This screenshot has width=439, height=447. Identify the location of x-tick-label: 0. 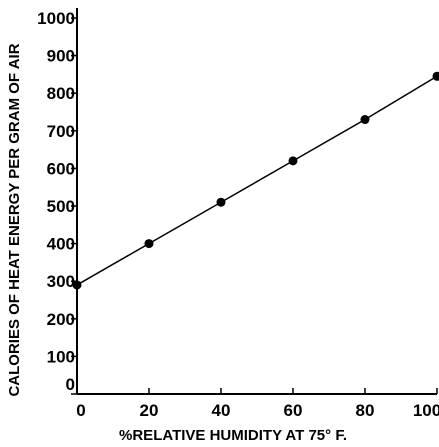
(80, 410).